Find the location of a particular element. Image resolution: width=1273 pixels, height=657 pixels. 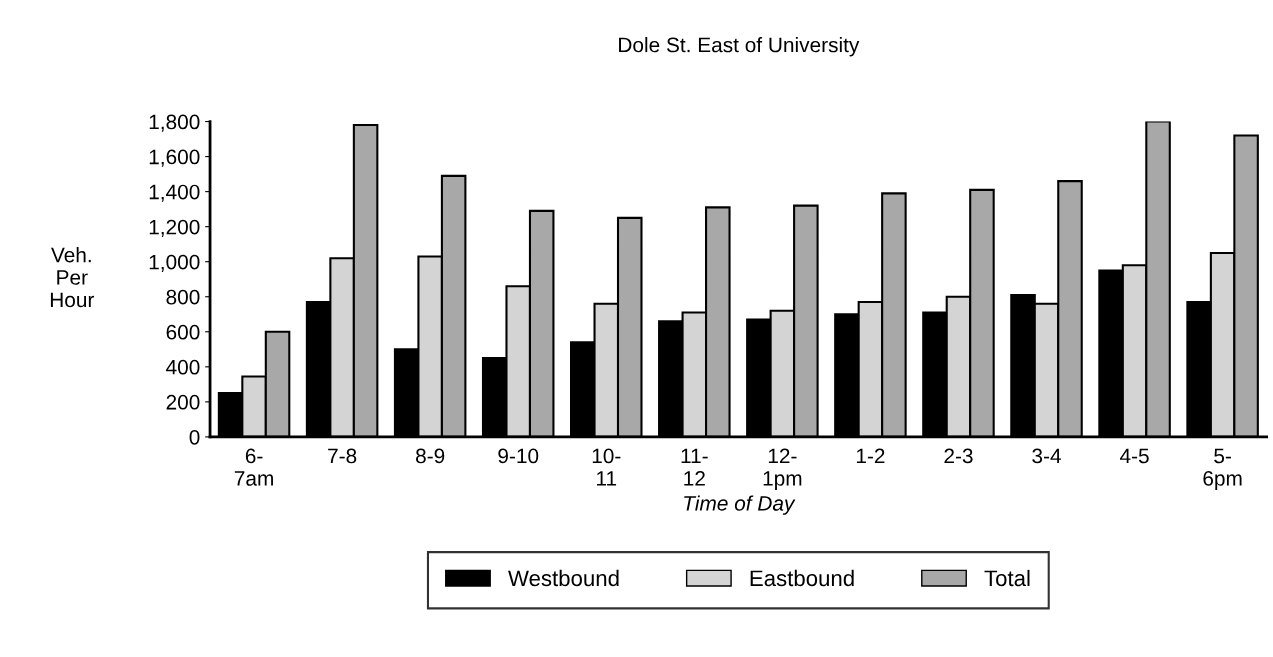

x-tick-label: 3-4 is located at coordinates (1046, 456).